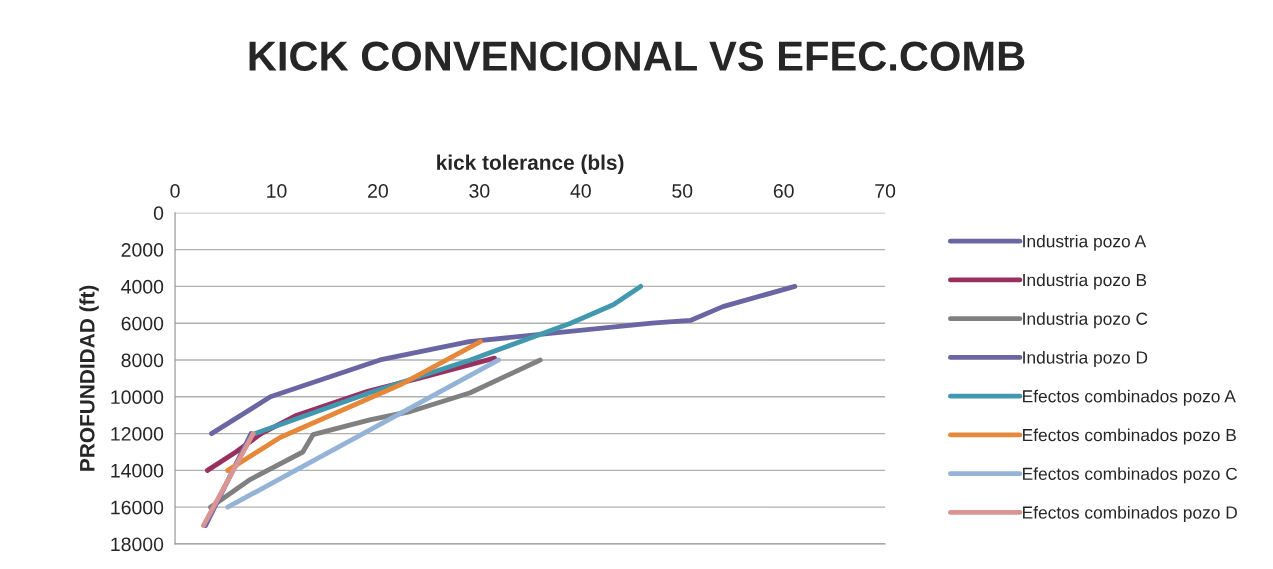 Image resolution: width=1273 pixels, height=569 pixels. I want to click on x-tick-label: 30, so click(479, 191).